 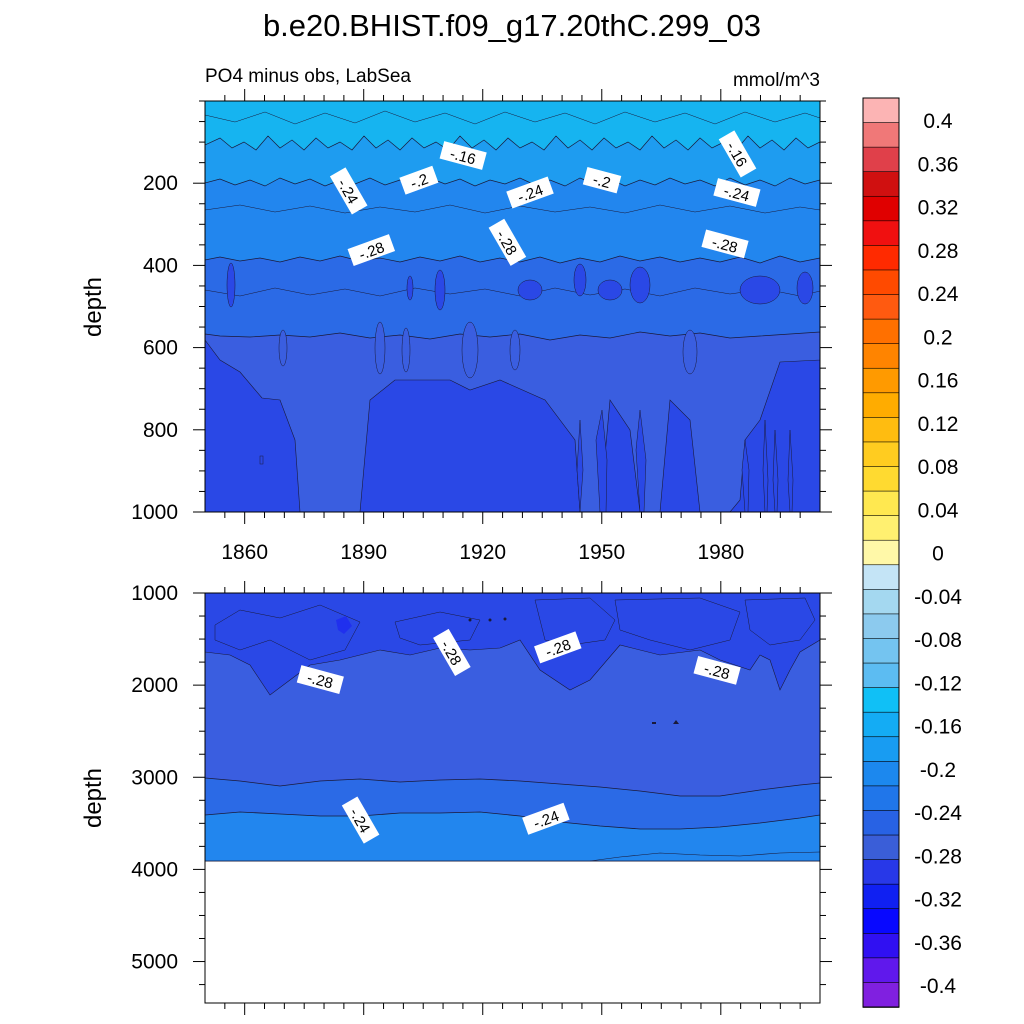 I want to click on y-tick-label: 600, so click(x=160, y=348).